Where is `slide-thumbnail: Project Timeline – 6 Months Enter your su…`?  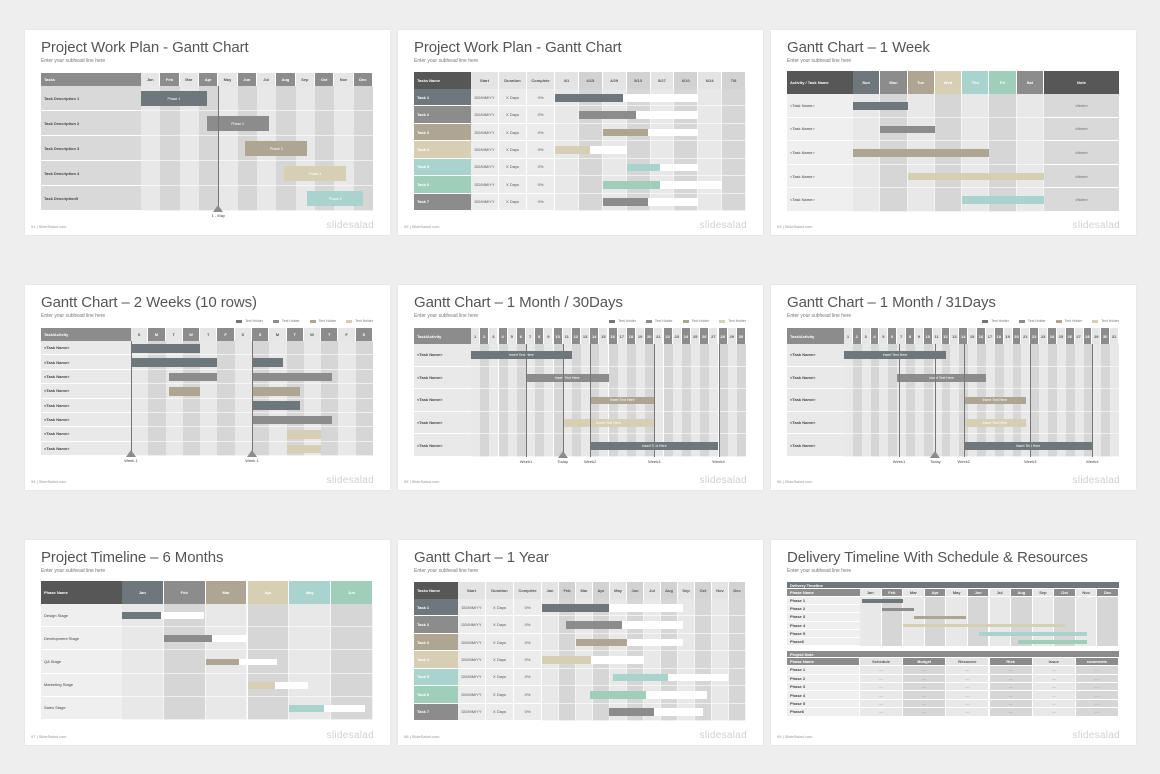
slide-thumbnail: Project Timeline – 6 Months Enter your su… is located at coordinates (207, 642).